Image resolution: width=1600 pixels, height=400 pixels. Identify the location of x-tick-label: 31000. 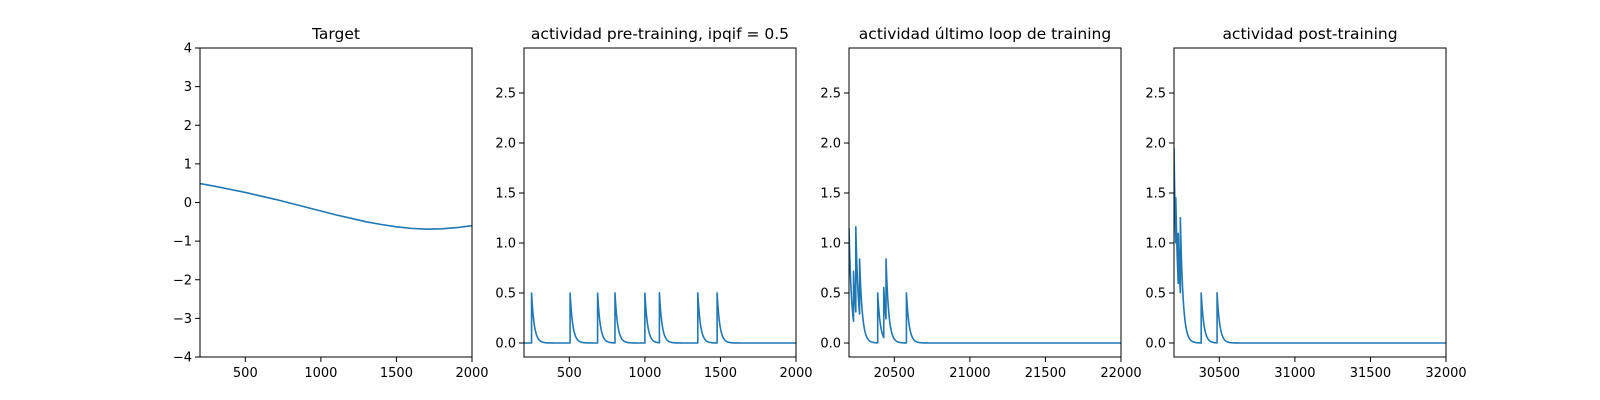
(1294, 373).